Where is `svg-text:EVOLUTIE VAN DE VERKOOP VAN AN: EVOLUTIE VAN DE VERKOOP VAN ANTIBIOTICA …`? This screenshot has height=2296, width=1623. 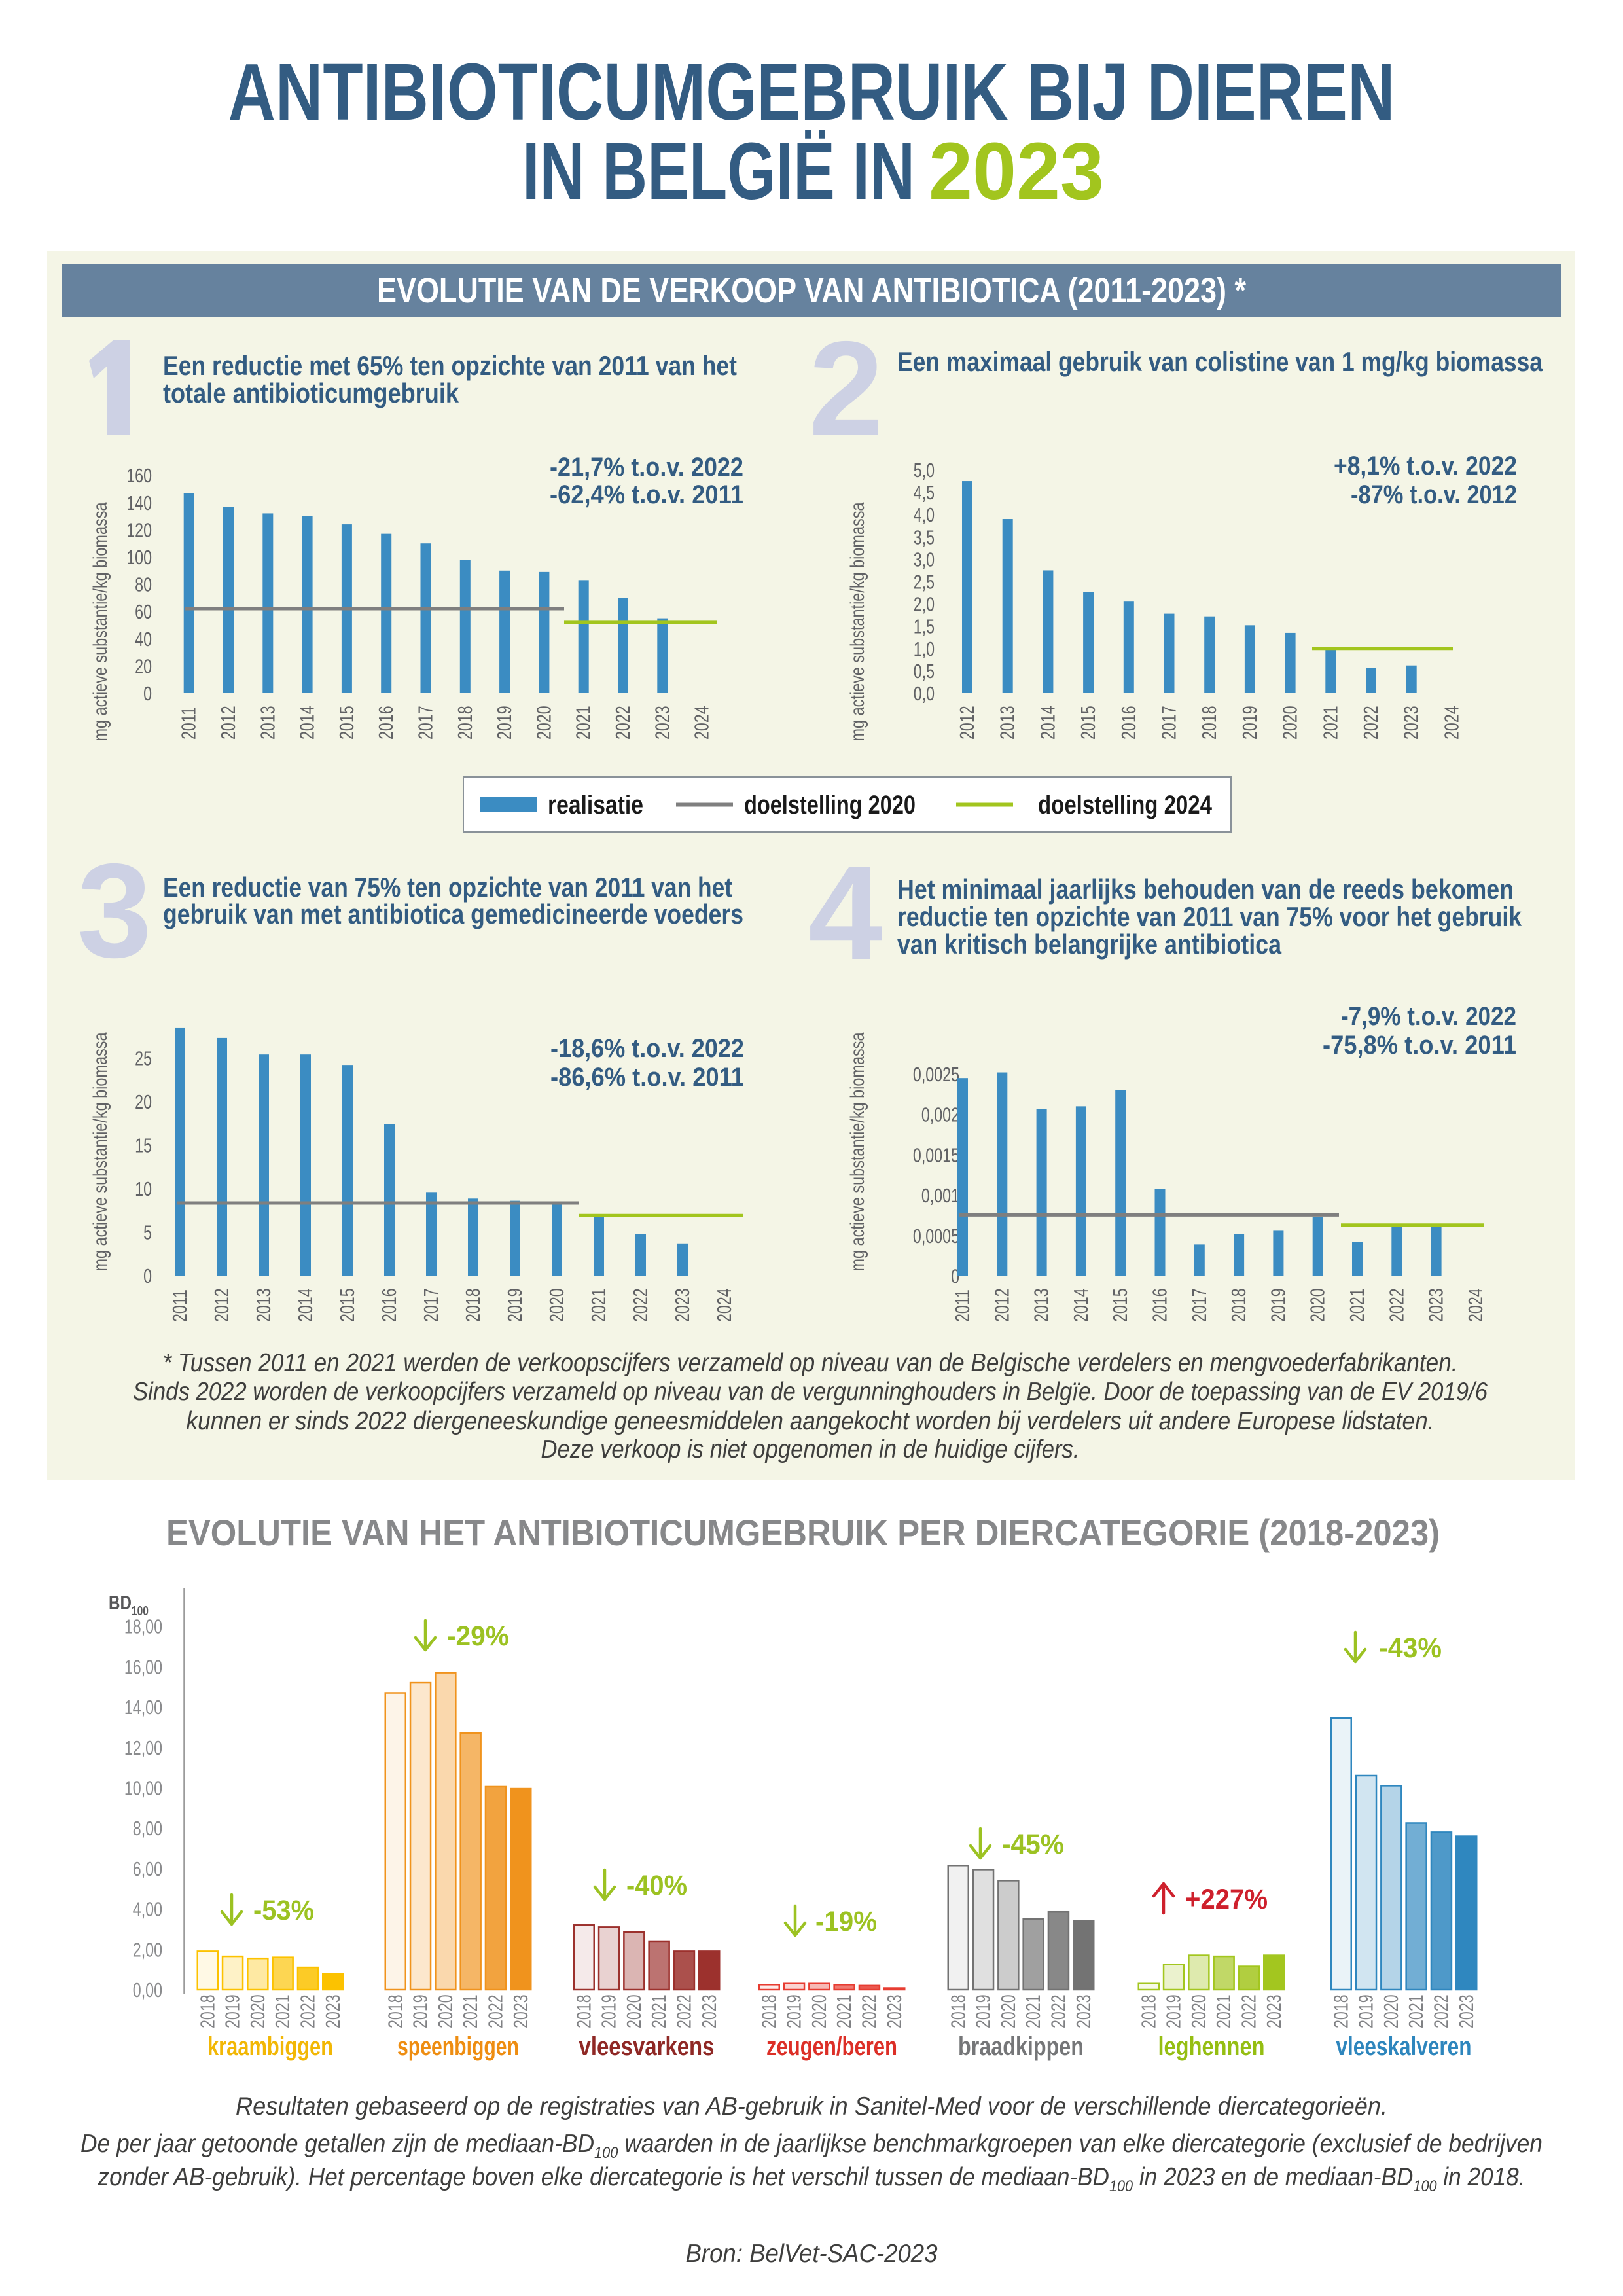 svg-text:EVOLUTIE VAN DE VERKOOP VAN AN: EVOLUTIE VAN DE VERKOOP VAN ANTIBIOTICA … is located at coordinates (811, 290).